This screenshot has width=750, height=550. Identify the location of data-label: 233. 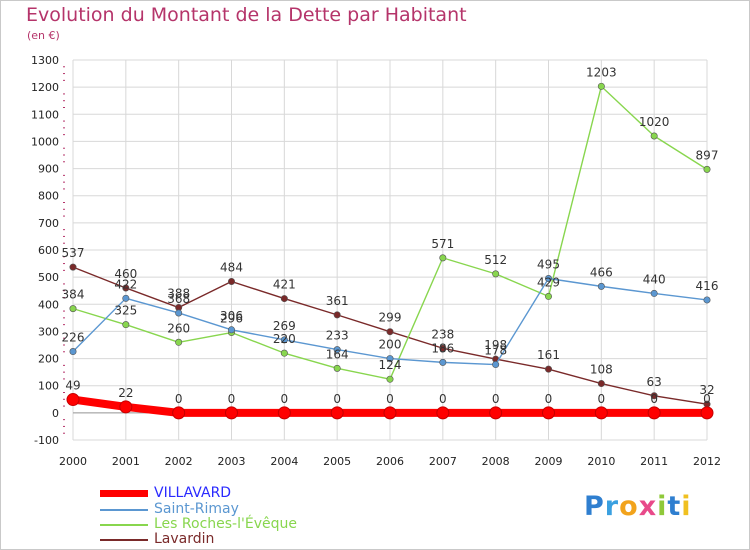
(337, 336).